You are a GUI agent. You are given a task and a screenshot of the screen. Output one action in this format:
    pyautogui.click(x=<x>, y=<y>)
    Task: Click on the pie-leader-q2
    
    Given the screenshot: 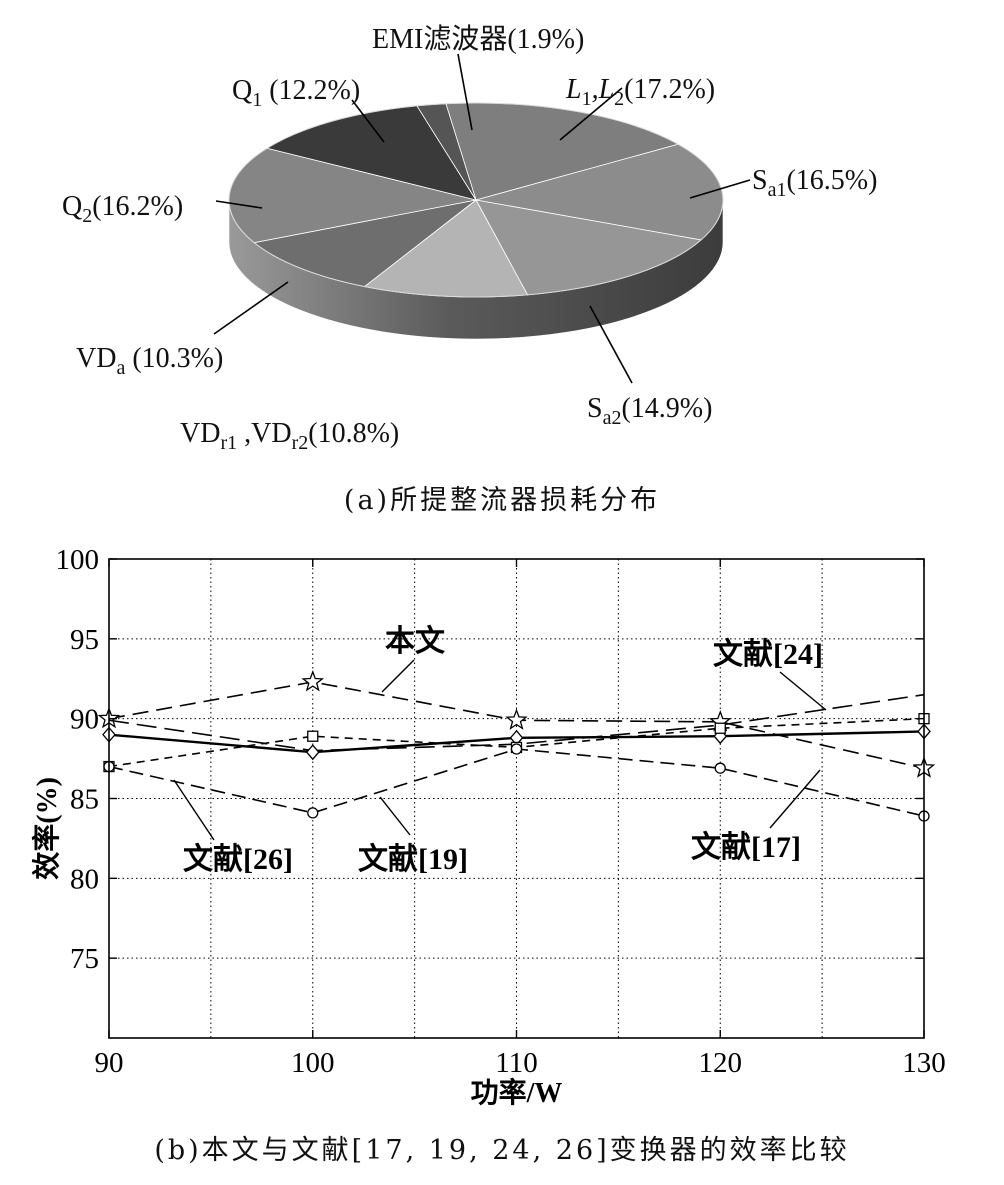 What is the action you would take?
    pyautogui.click(x=239, y=204)
    